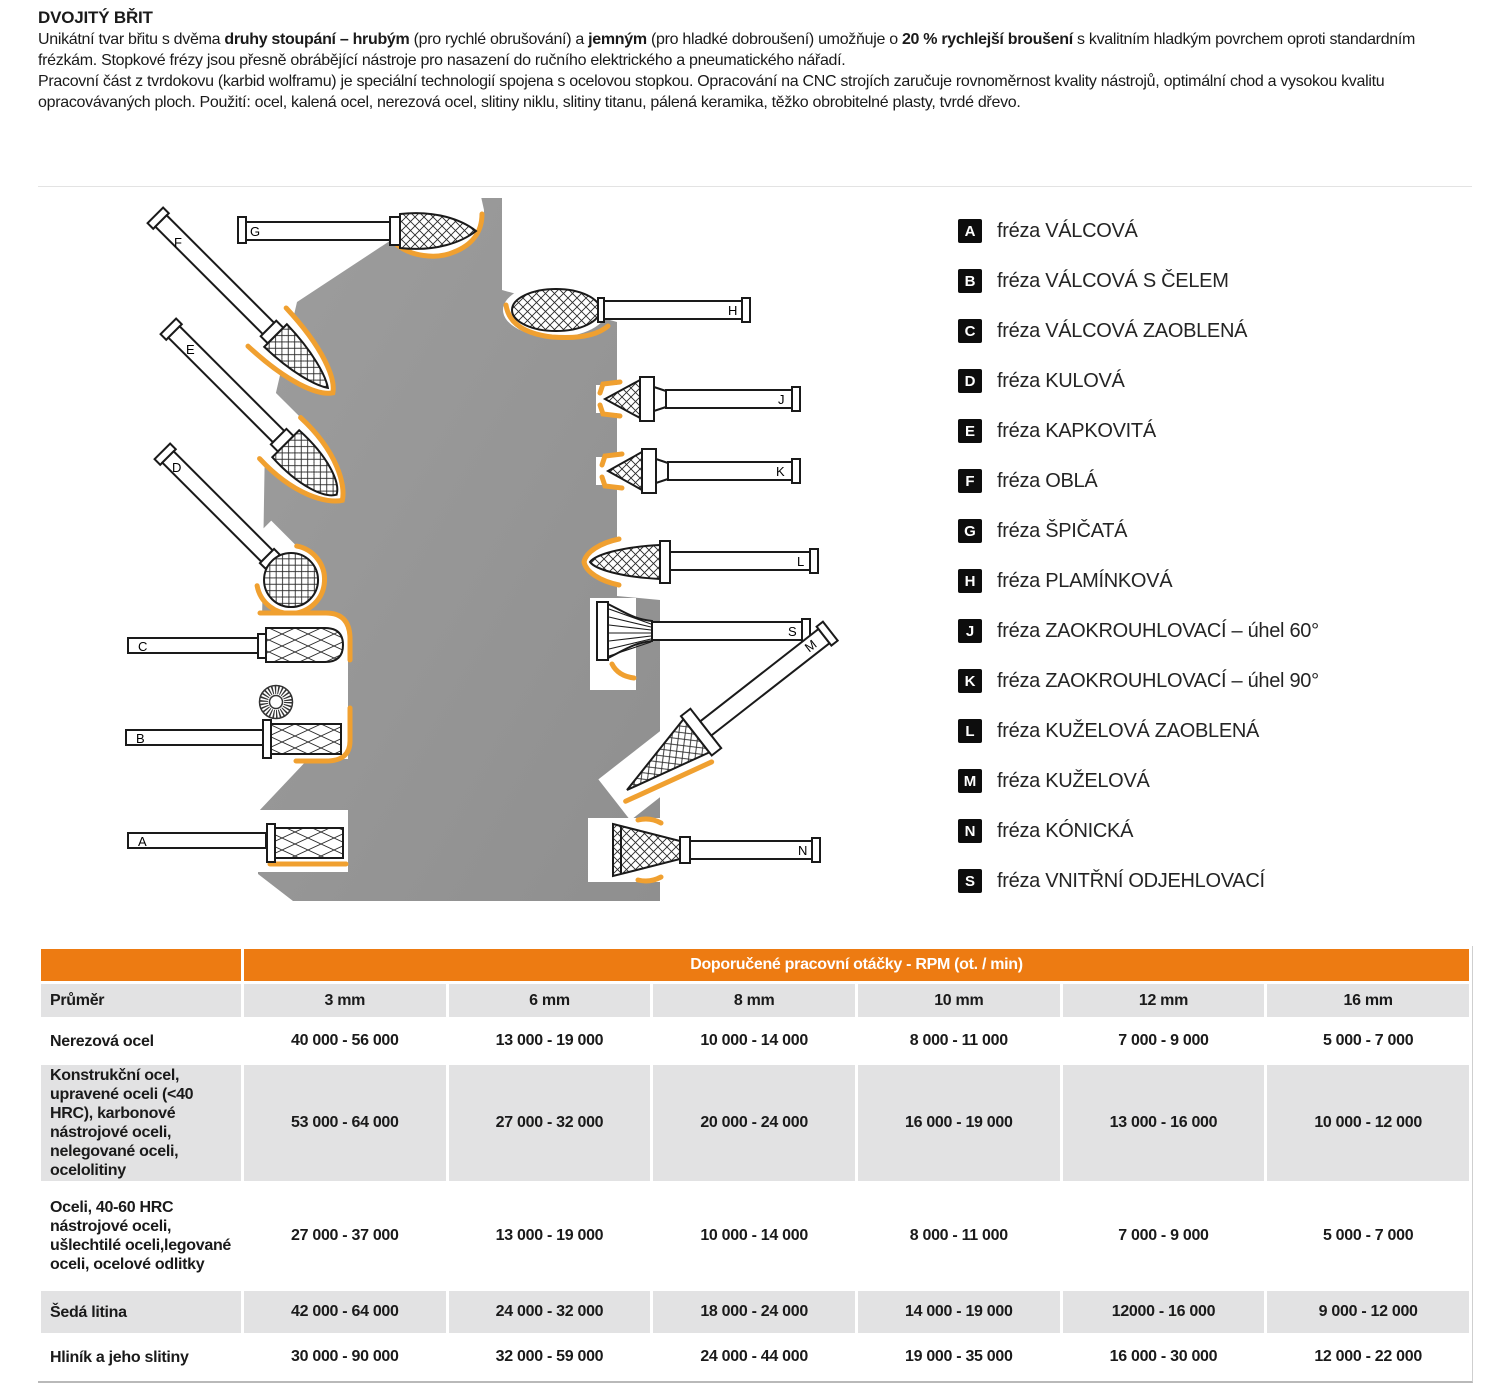 This screenshot has width=1510, height=1383. I want to click on rpm-value: 40 000 - 56 000, so click(345, 1041).